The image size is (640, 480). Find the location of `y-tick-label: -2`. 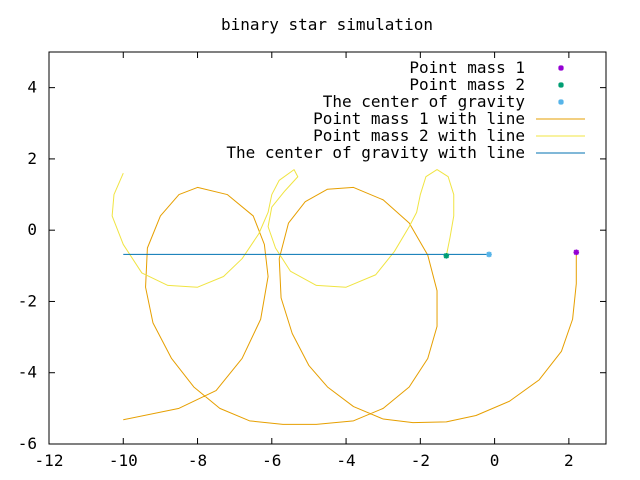

y-tick-label: -2 is located at coordinates (27, 300).